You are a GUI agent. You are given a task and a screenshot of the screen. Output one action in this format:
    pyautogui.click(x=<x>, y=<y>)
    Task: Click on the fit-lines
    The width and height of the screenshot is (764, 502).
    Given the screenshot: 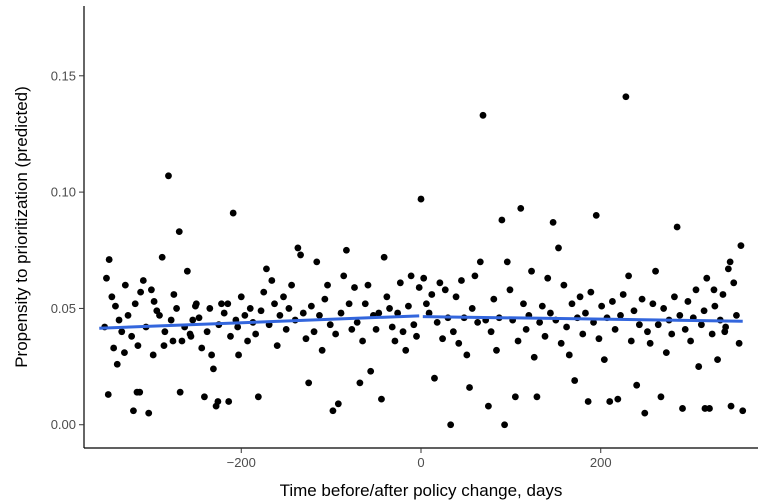 What is the action you would take?
    pyautogui.click(x=421, y=322)
    